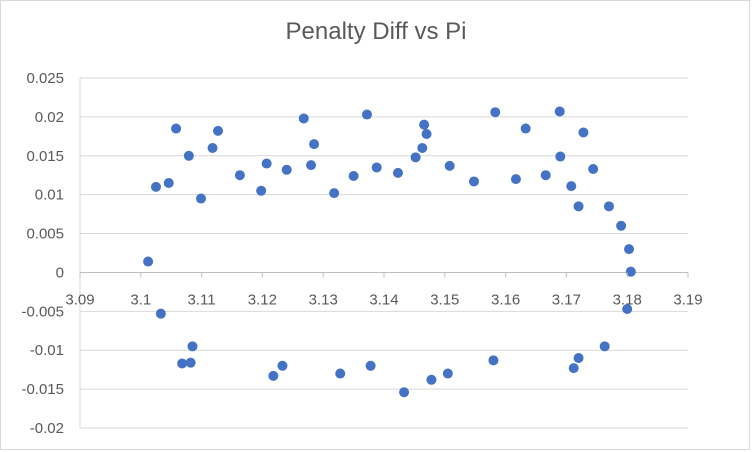 The width and height of the screenshot is (752, 452). What do you see at coordinates (45, 78) in the screenshot?
I see `y-tick-label: 0.025` at bounding box center [45, 78].